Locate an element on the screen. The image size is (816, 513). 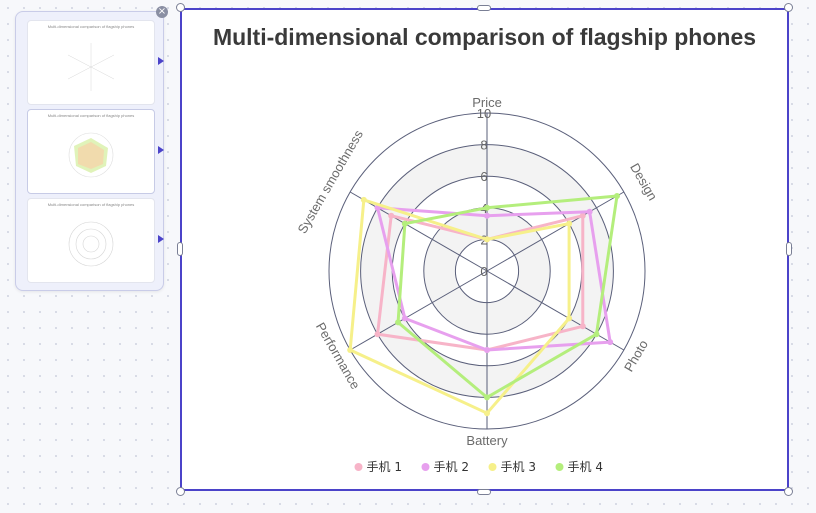
legend-item-label: 手机 3 is located at coordinates (518, 467).